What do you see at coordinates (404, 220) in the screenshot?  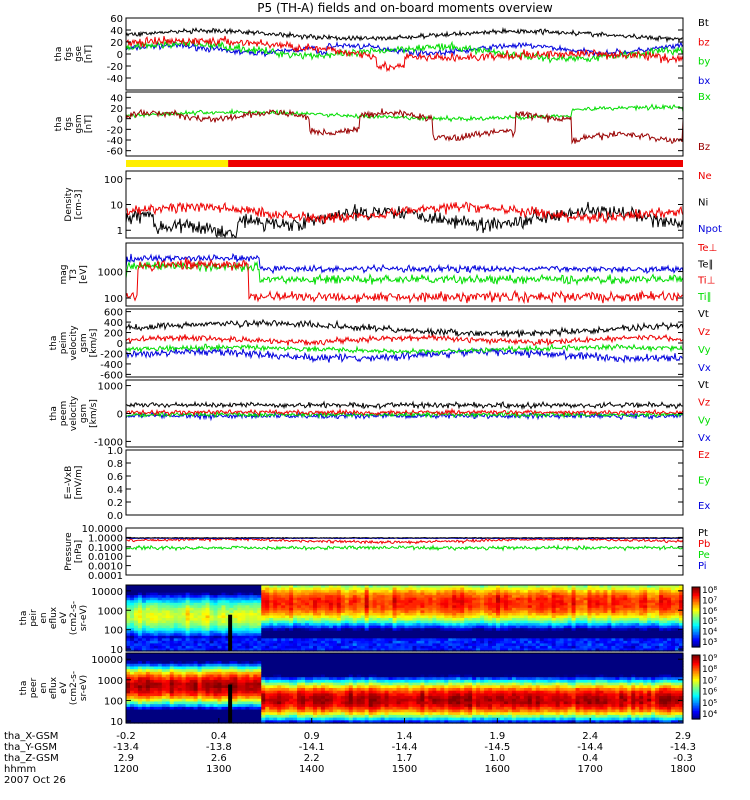 I see `density-series-line` at bounding box center [404, 220].